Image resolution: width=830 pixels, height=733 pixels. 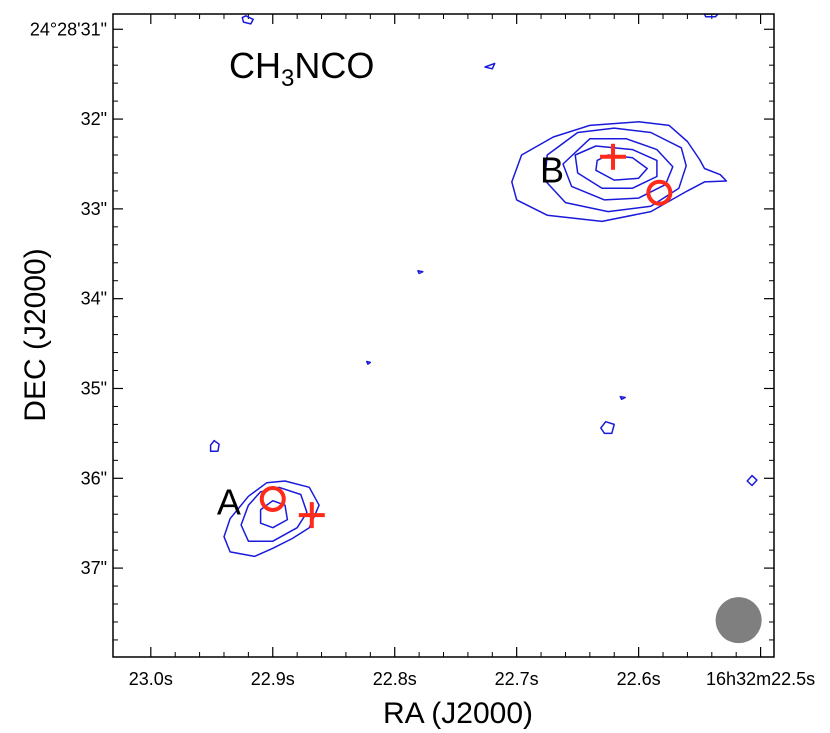 I want to click on beam-layer, so click(x=738, y=620).